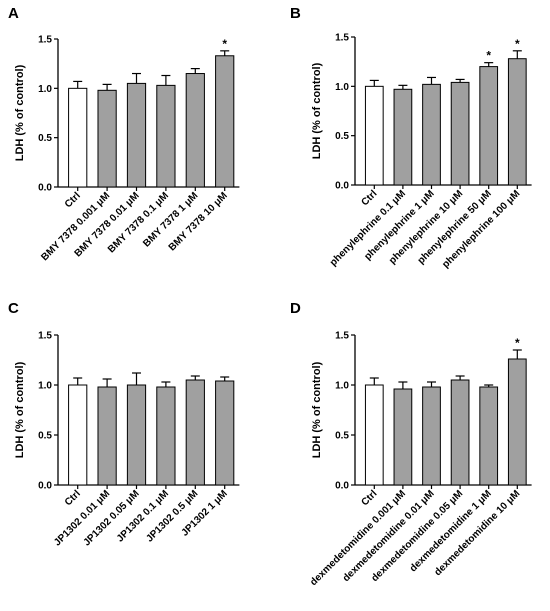 The width and height of the screenshot is (550, 611). I want to click on panel-label: C, so click(13, 308).